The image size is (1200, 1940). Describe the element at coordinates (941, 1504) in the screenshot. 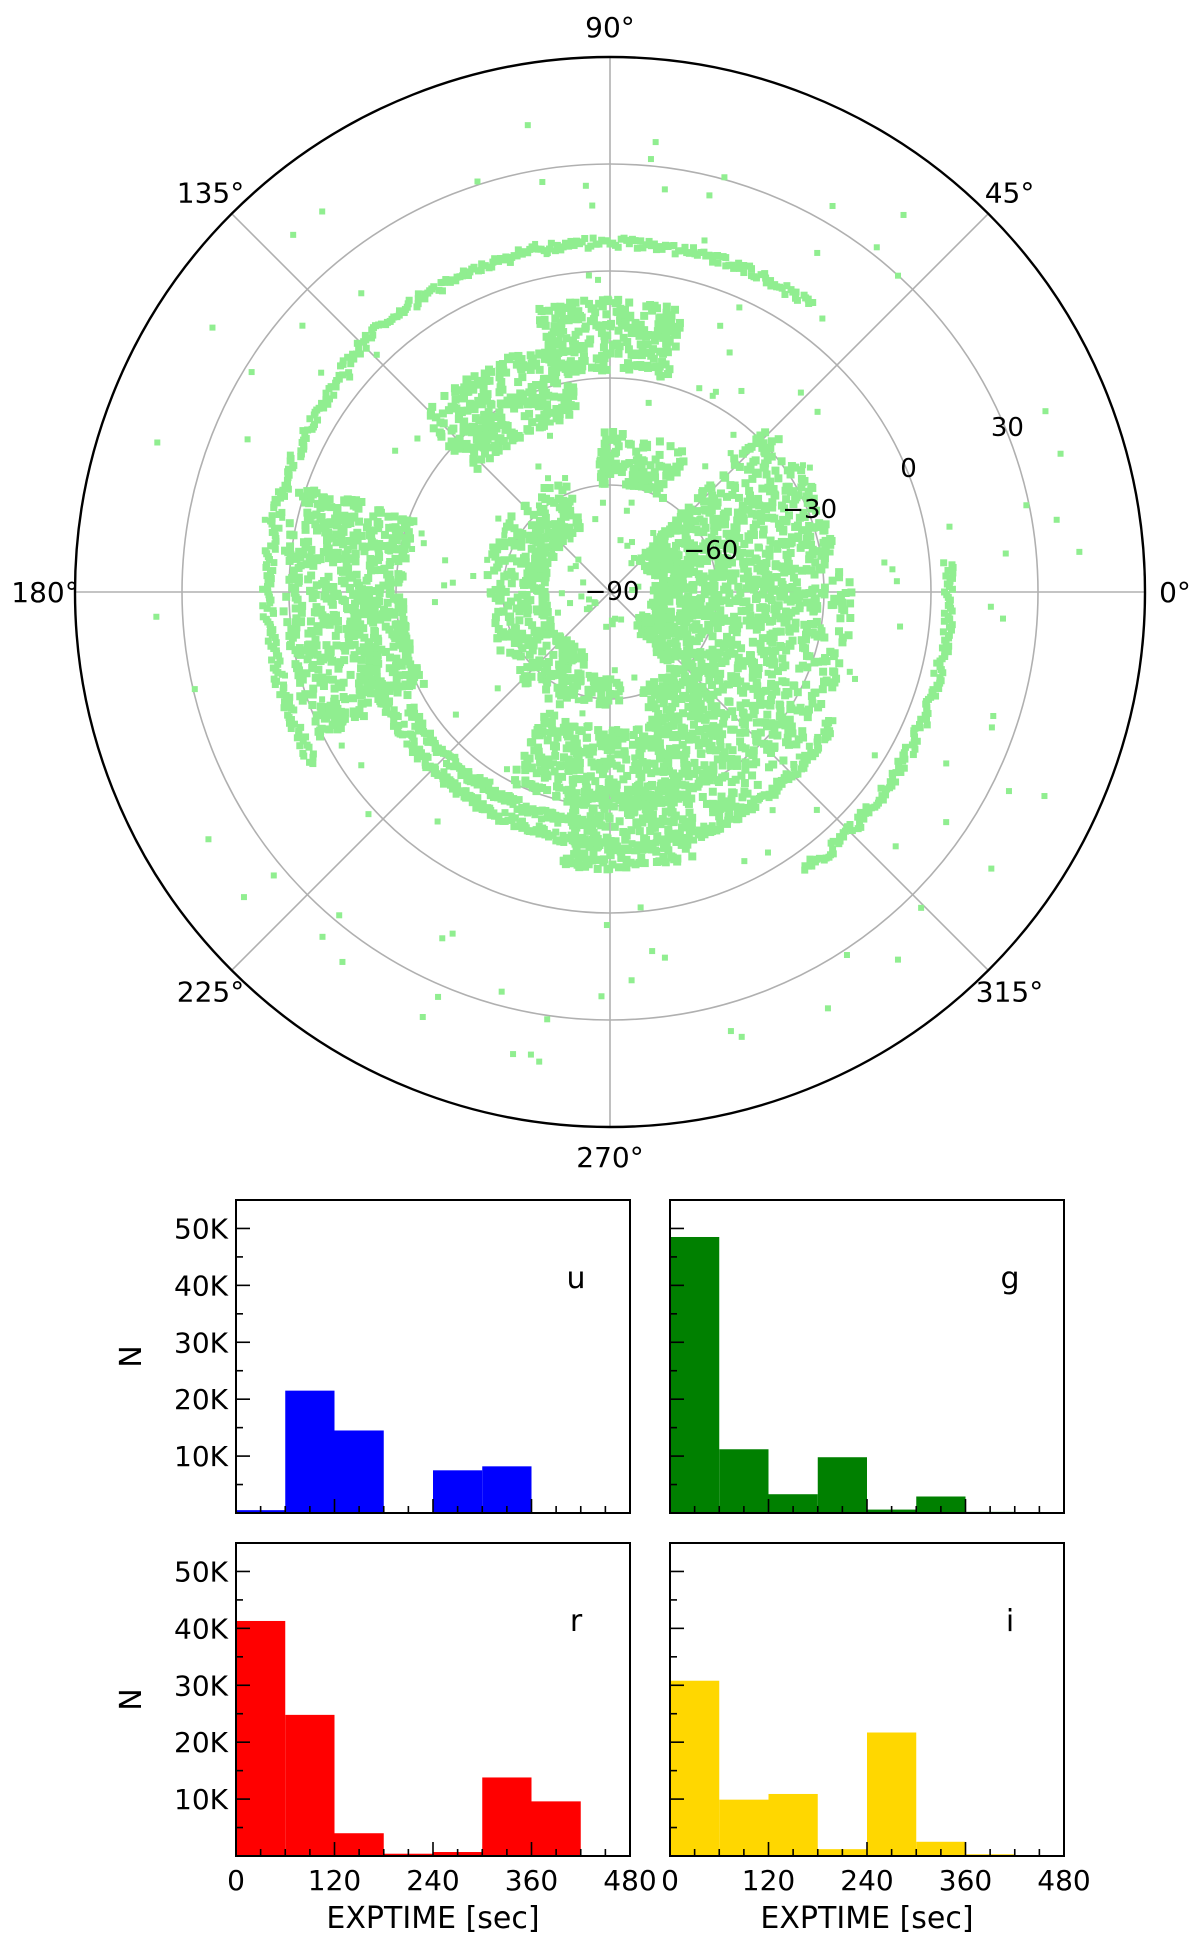

I see `histogram-bar` at that location.